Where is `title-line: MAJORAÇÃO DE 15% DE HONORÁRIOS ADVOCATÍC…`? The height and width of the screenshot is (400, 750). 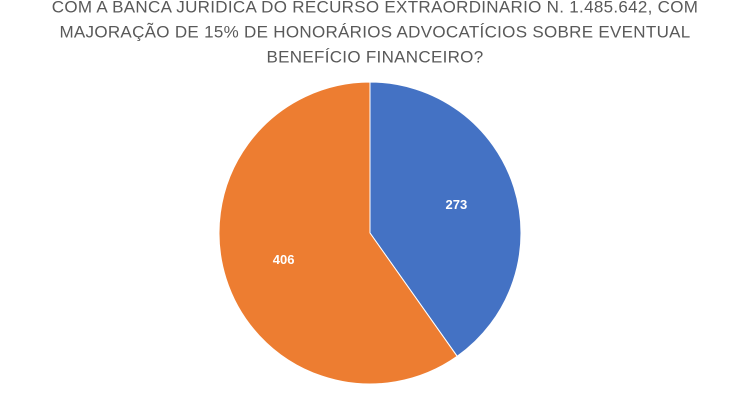 title-line: MAJORAÇÃO DE 15% DE HONORÁRIOS ADVOCATÍC… is located at coordinates (374, 31).